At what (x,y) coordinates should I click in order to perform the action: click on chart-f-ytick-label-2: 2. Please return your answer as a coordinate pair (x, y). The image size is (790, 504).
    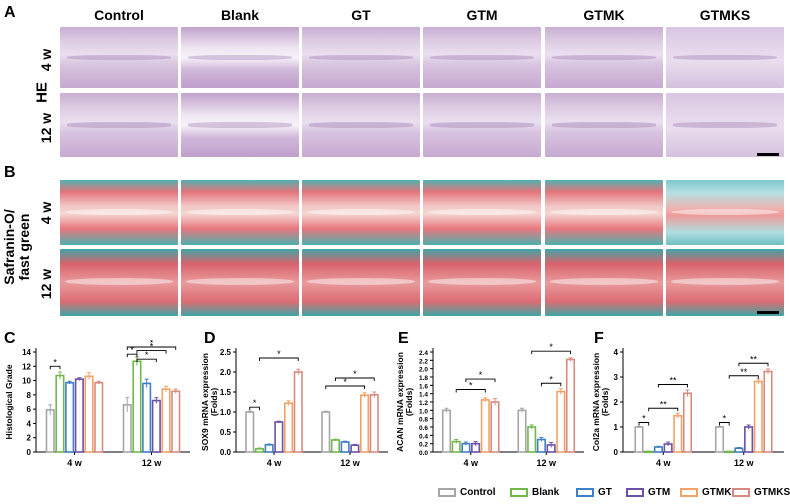
    Looking at the image, I should click on (616, 402).